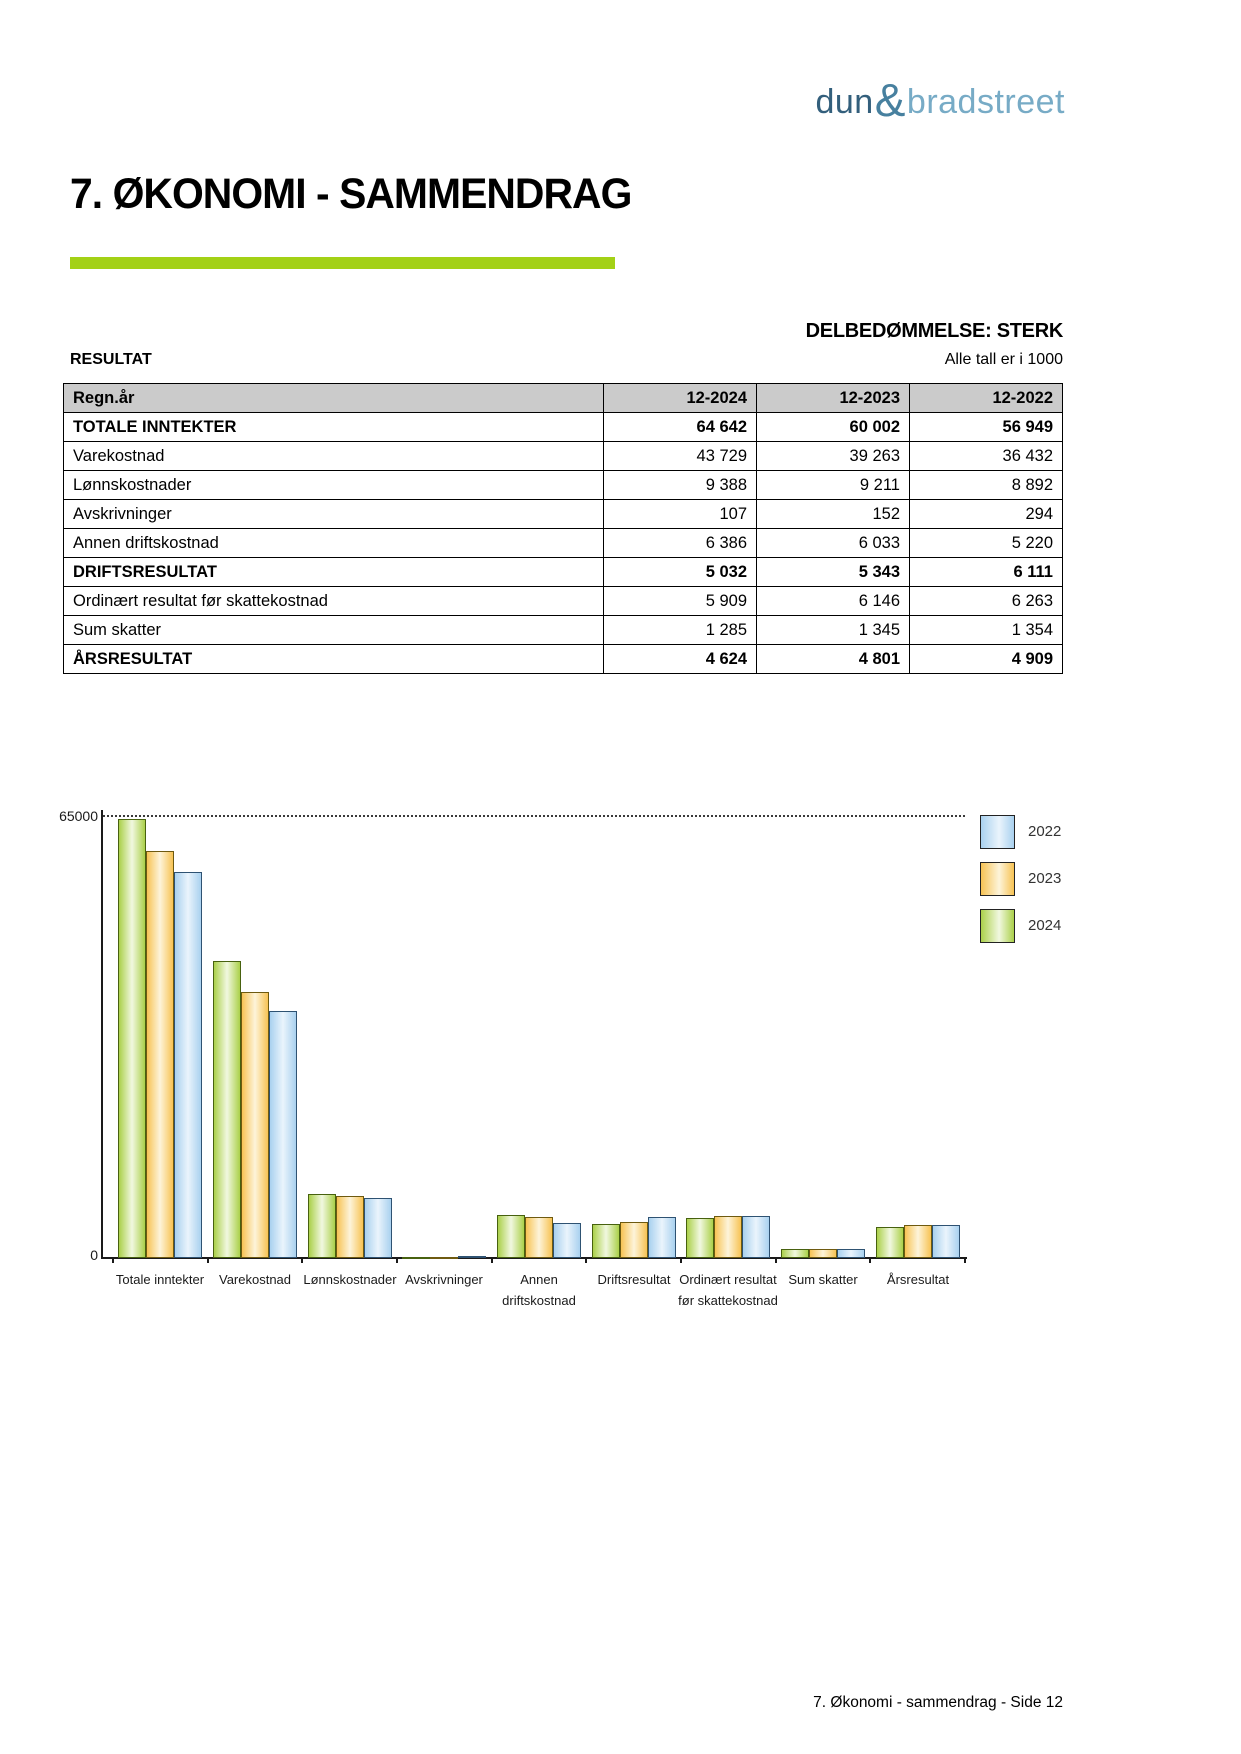 The width and height of the screenshot is (1241, 1754). I want to click on x-axis-line, so click(534, 1258).